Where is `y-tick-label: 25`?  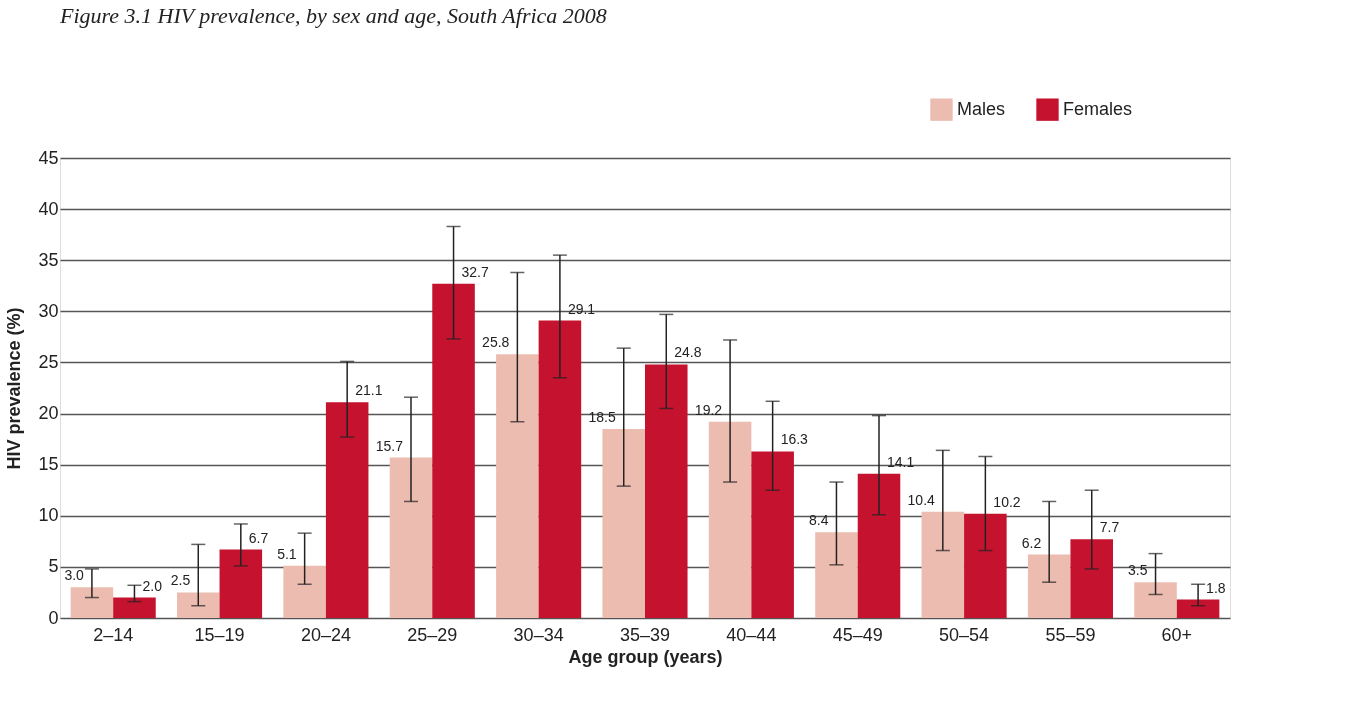
y-tick-label: 25 is located at coordinates (48, 361).